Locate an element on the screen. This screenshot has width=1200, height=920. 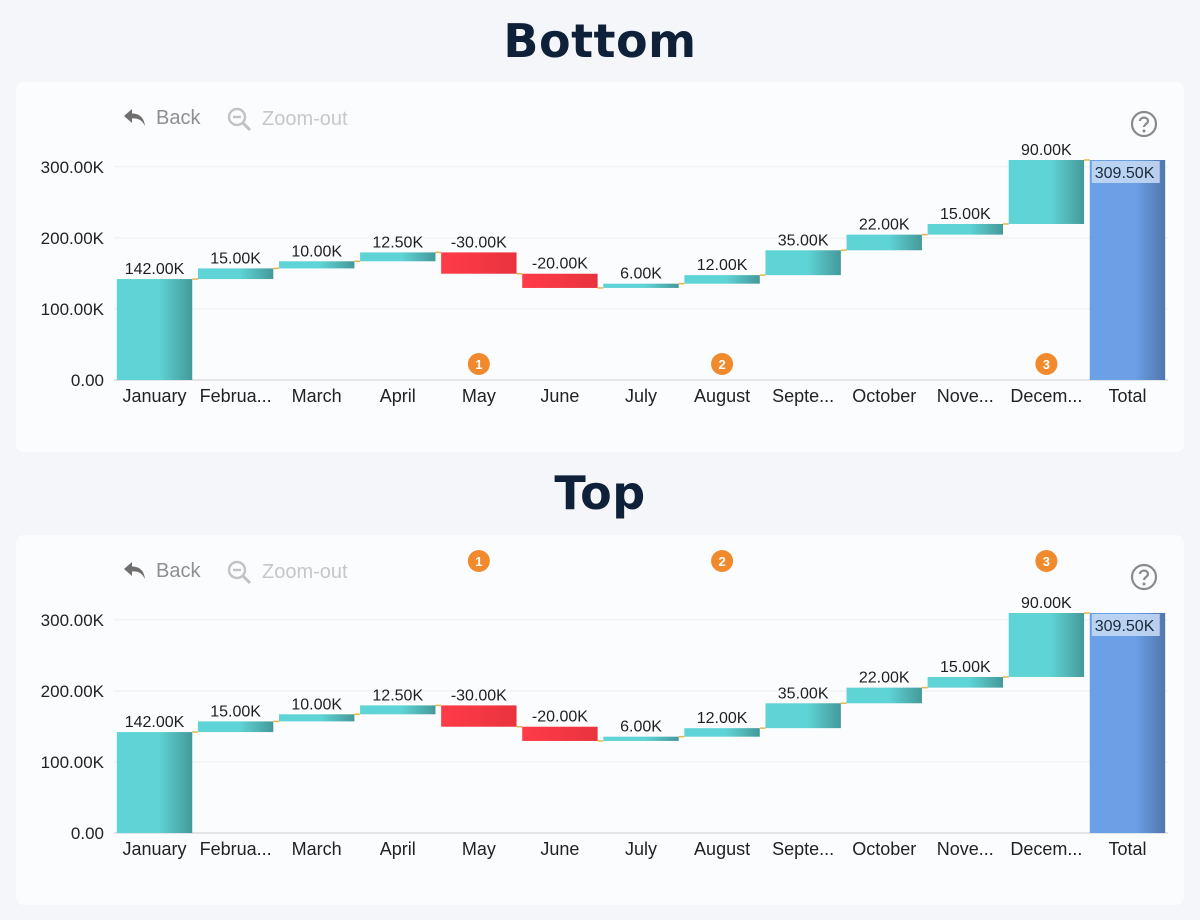
marker-label: 1 is located at coordinates (478, 364).